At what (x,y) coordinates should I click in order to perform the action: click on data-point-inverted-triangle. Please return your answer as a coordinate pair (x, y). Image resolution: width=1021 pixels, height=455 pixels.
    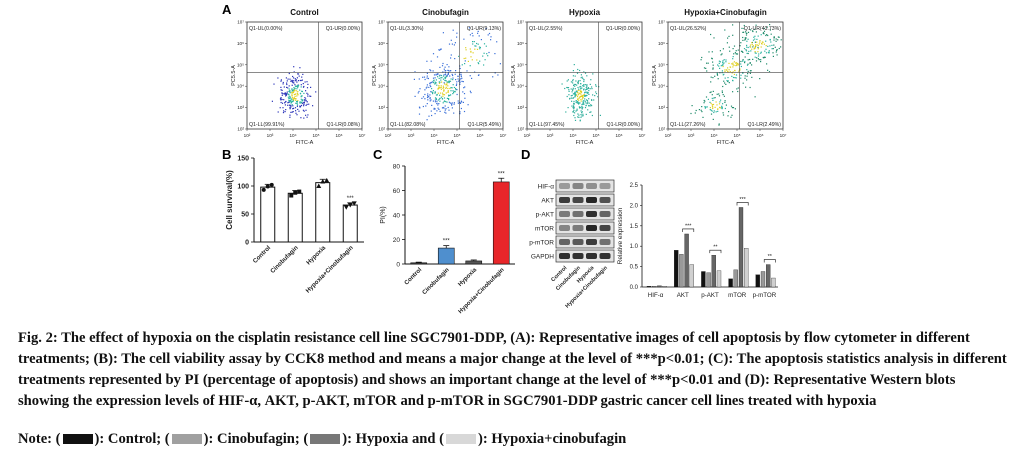
    Looking at the image, I should click on (346, 207).